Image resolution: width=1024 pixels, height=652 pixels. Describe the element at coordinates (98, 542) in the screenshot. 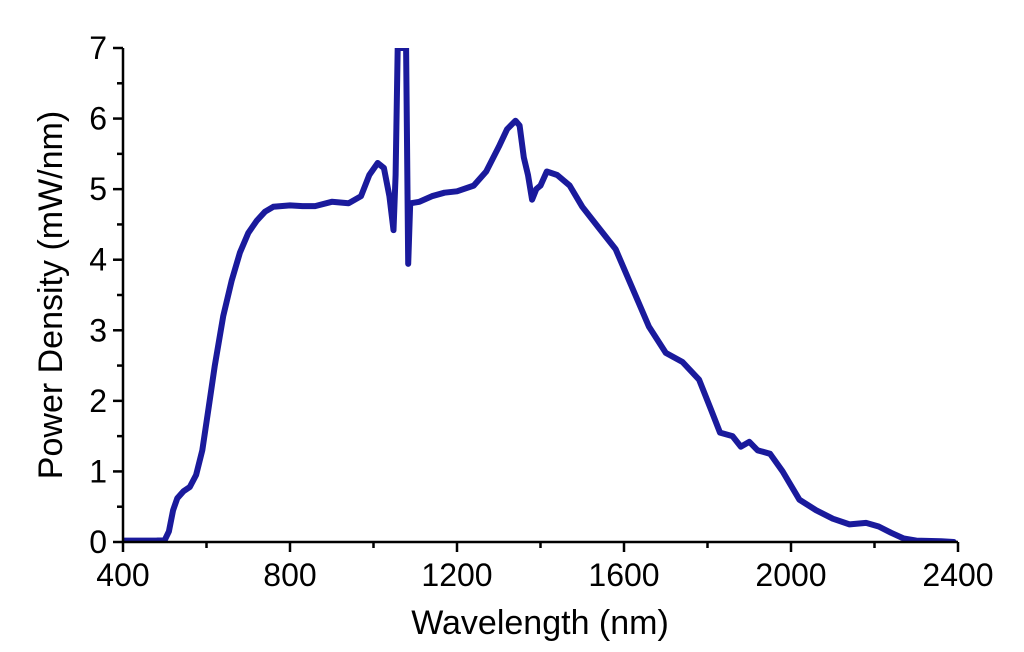

I see `y-tick-label: 0` at that location.